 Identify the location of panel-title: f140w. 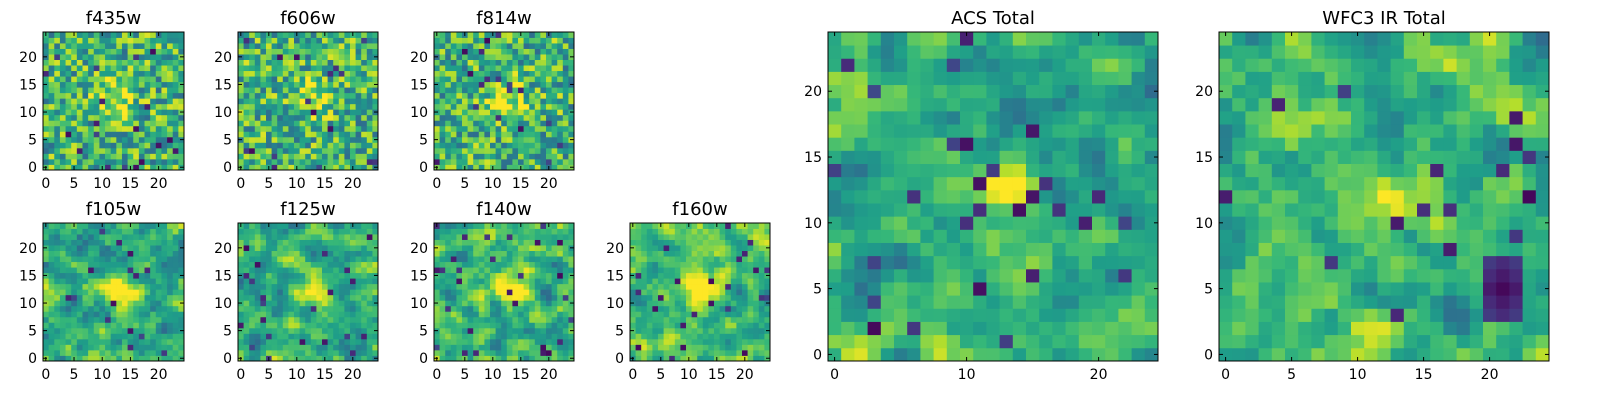
(503, 209).